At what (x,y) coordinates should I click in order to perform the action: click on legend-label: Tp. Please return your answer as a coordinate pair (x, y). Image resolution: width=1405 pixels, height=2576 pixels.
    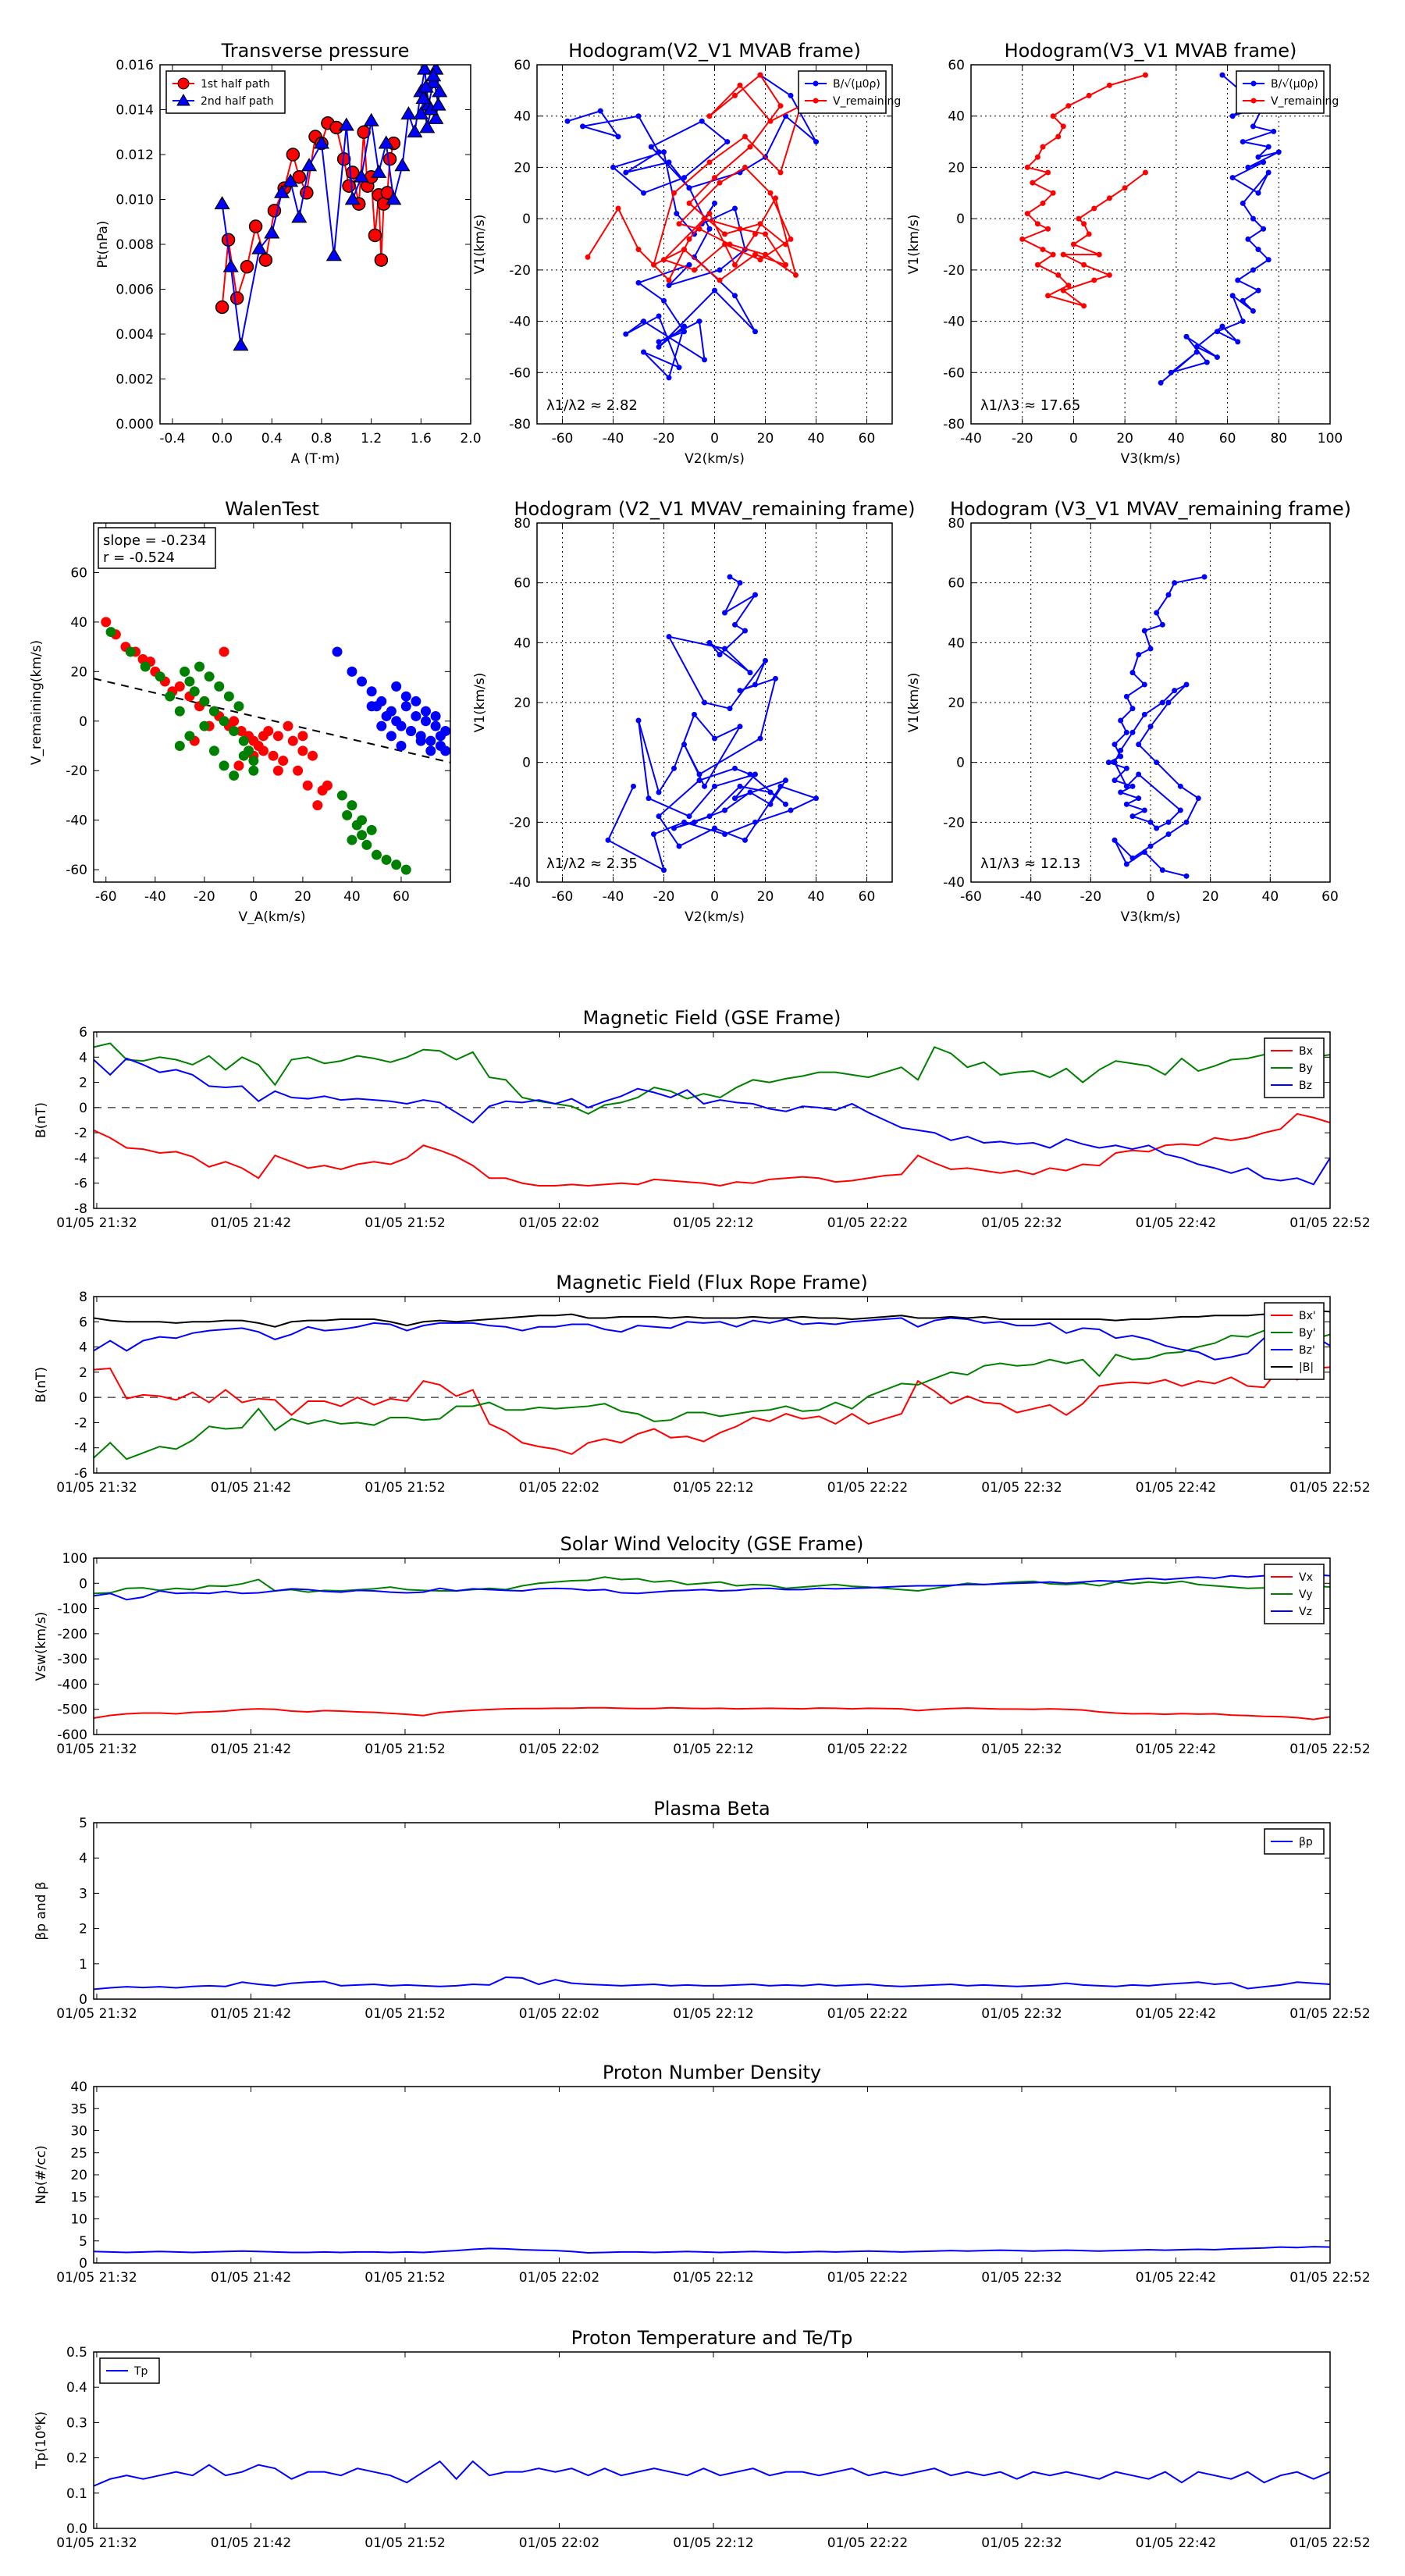
    Looking at the image, I should click on (140, 2371).